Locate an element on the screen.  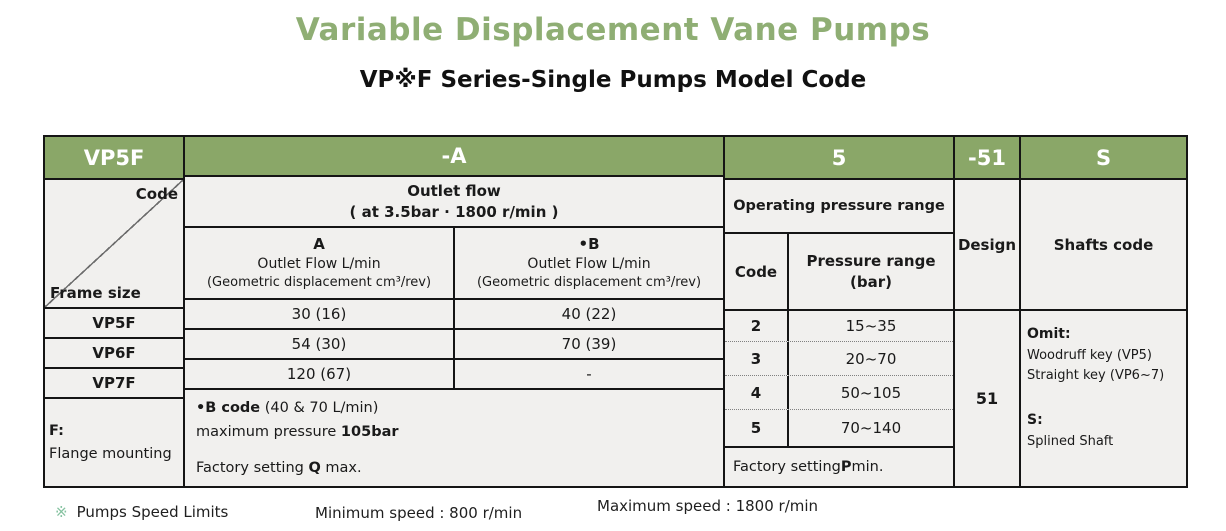
pressure-row-4: 4 50~105 is located at coordinates (839, 393).